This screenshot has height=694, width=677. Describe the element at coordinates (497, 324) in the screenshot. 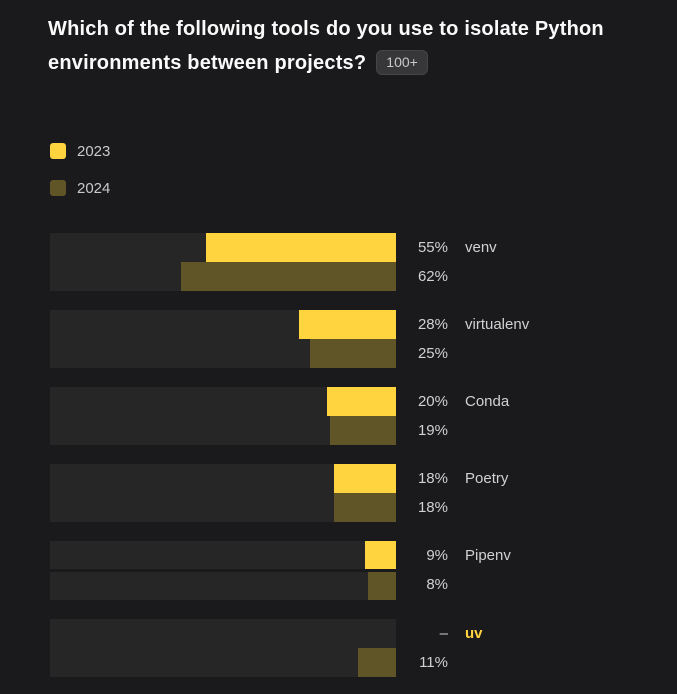

I see `category-label-virtualenv: virtualenv` at that location.